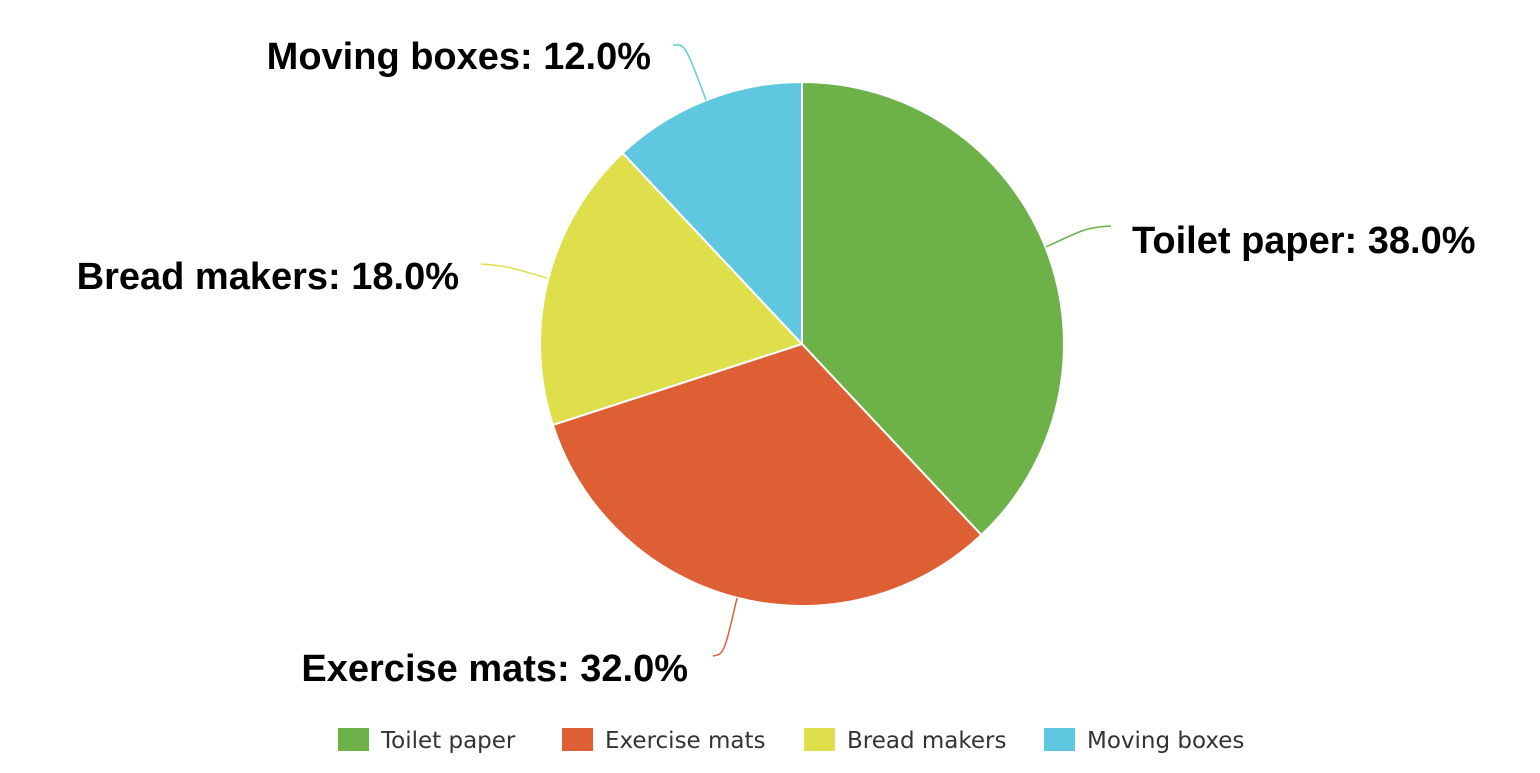 The height and width of the screenshot is (773, 1540). Describe the element at coordinates (459, 57) in the screenshot. I see `data-label-moving-boxes: Moving boxes: 12.0%` at that location.